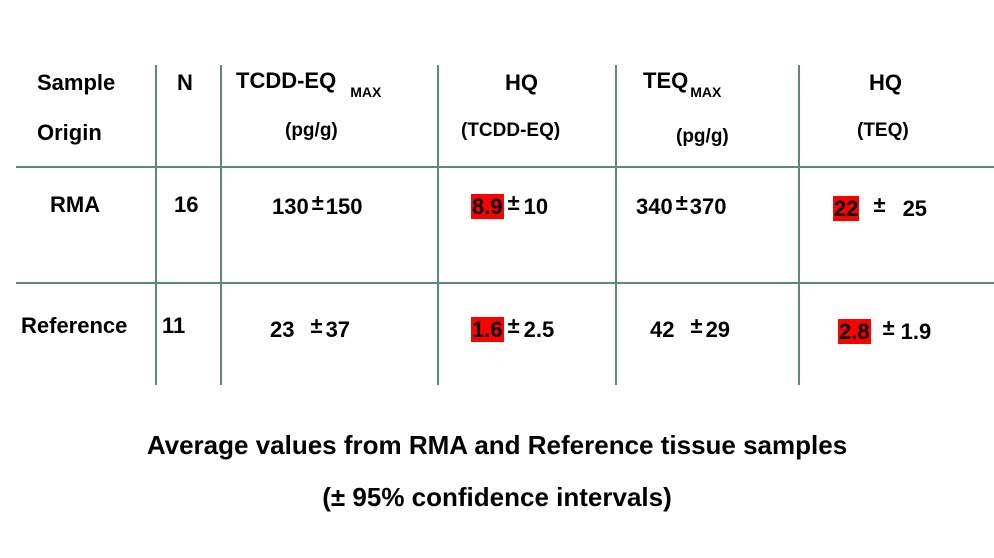 Image resolution: width=994 pixels, height=558 pixels. What do you see at coordinates (883, 130) in the screenshot?
I see `header-hq-teq-sub: (TEQ)` at bounding box center [883, 130].